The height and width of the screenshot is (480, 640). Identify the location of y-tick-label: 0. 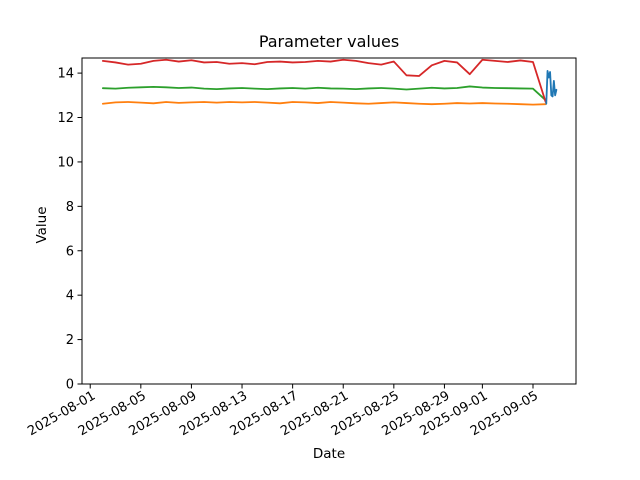
(70, 385).